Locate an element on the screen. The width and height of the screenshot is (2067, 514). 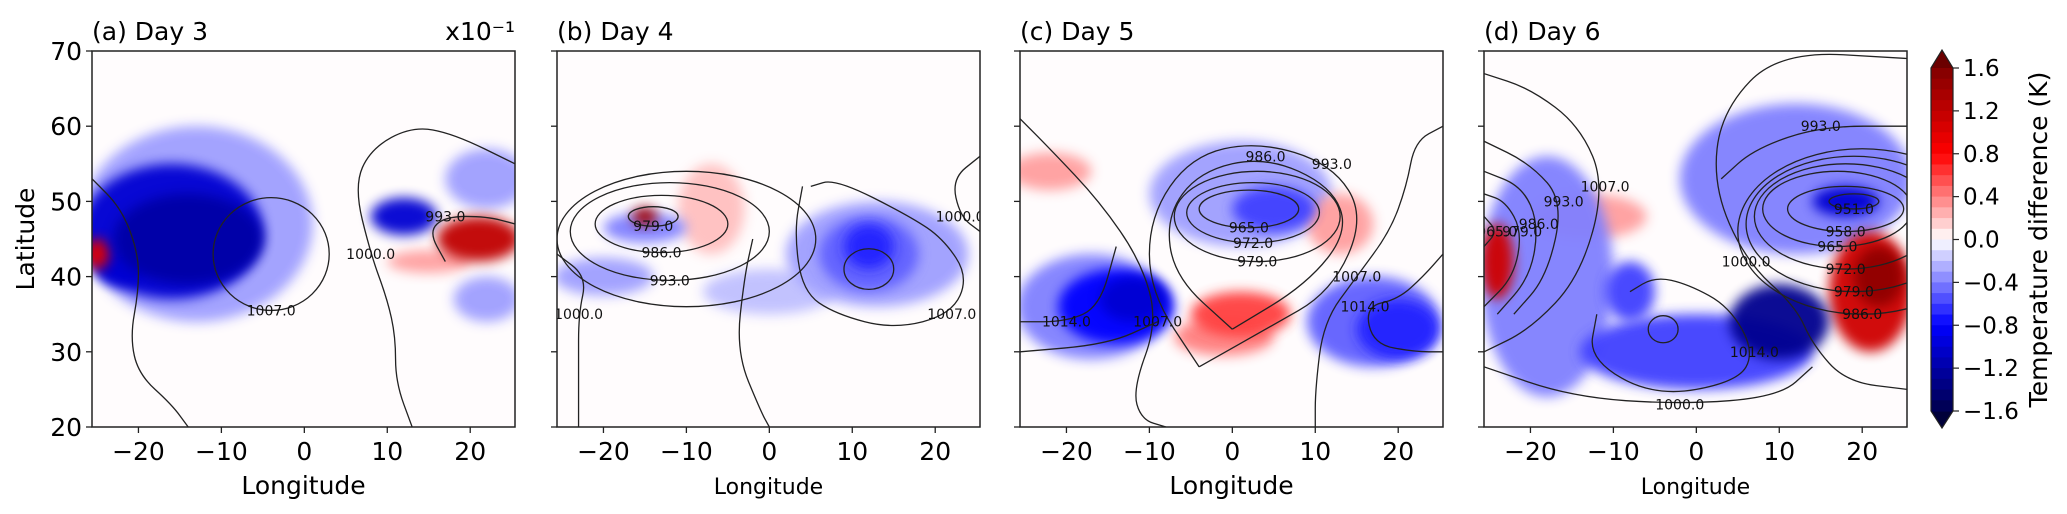
pressure-contours: 979.0 986.0 993.0 1007.0 1000.0 1000.0 is located at coordinates (769, 291).